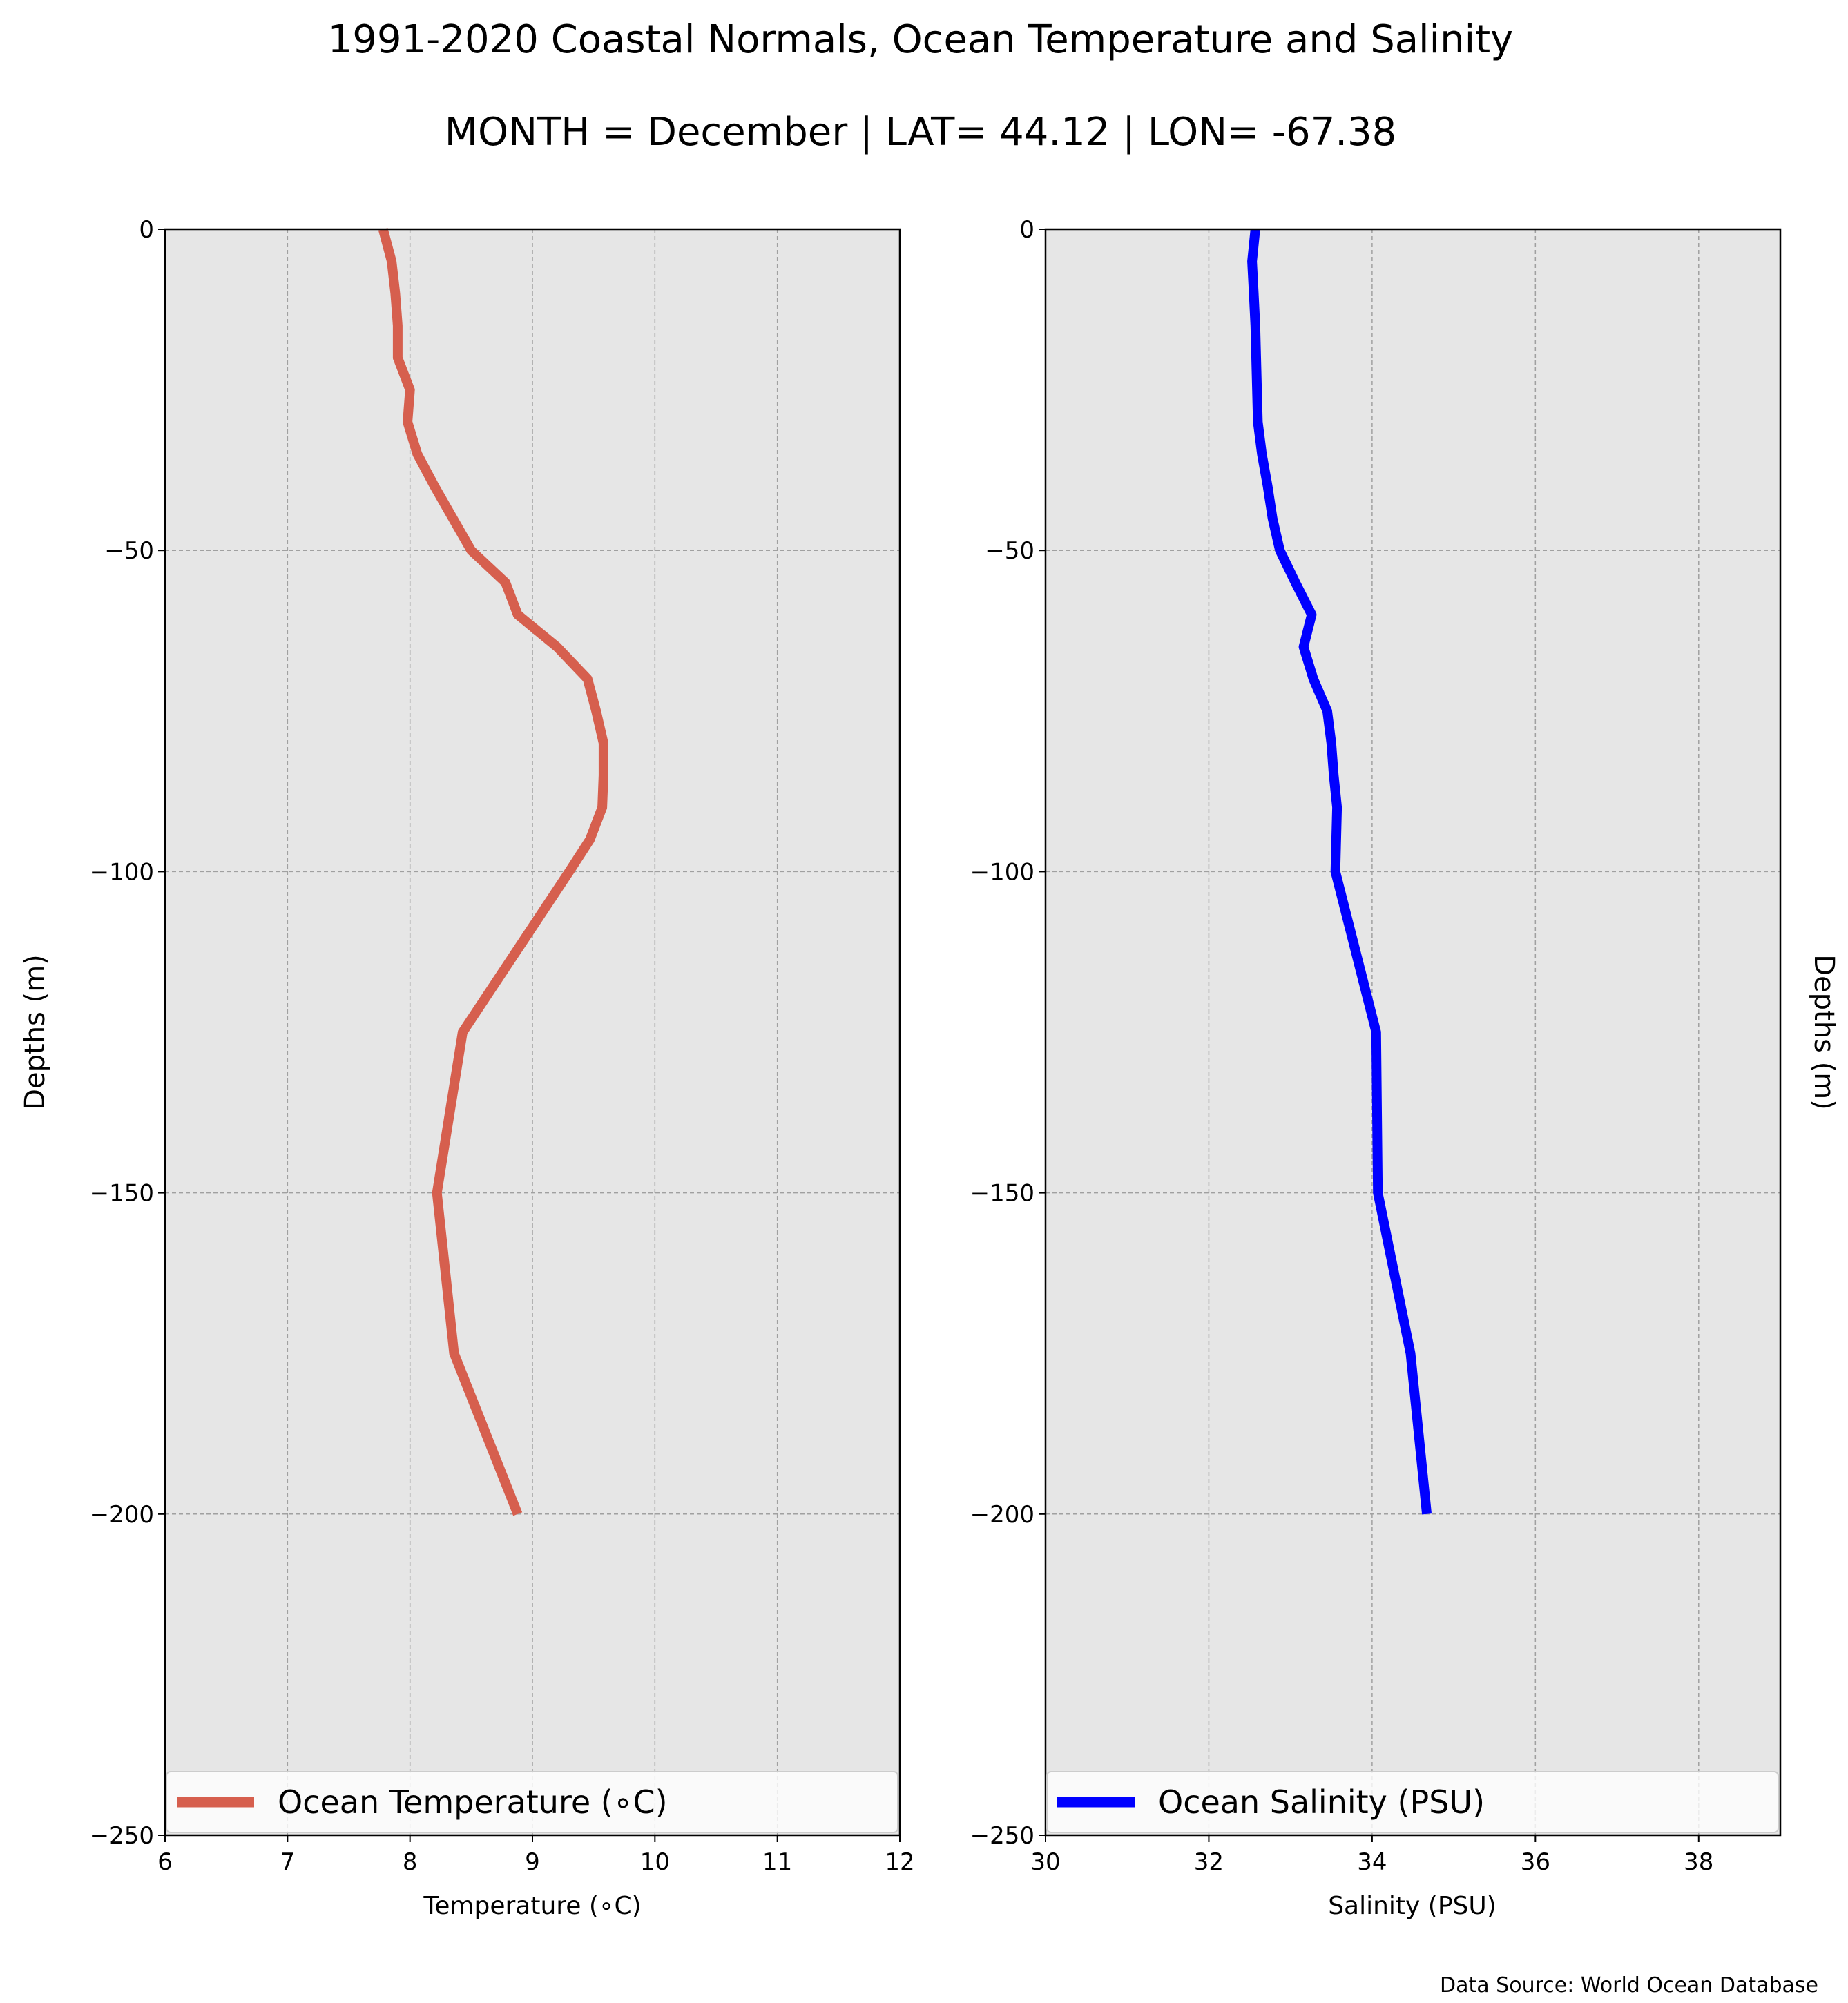 This screenshot has height=2003, width=1848. I want to click on salinity-profile-line, so click(1339, 872).